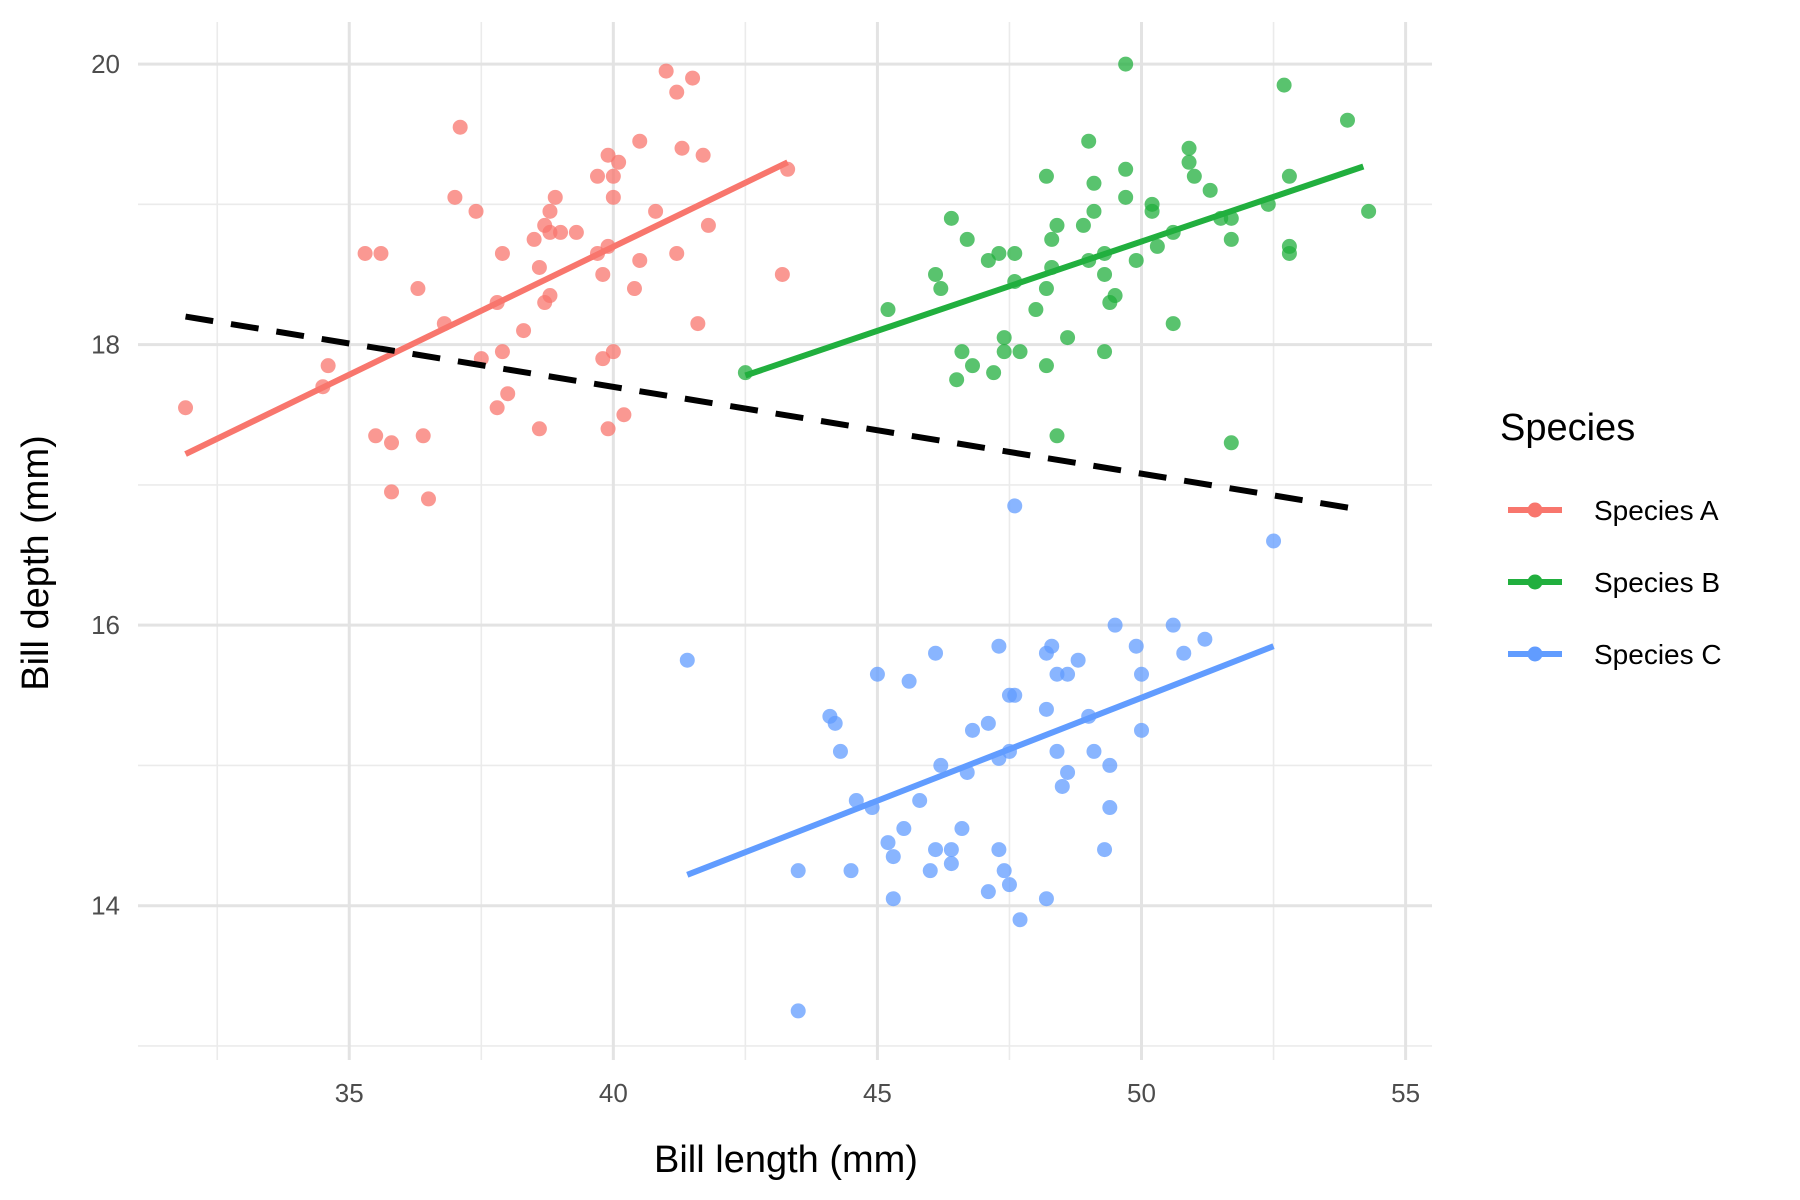 This screenshot has height=1200, width=1800. I want to click on legend-items: Species A Species B Species C, so click(1615, 582).